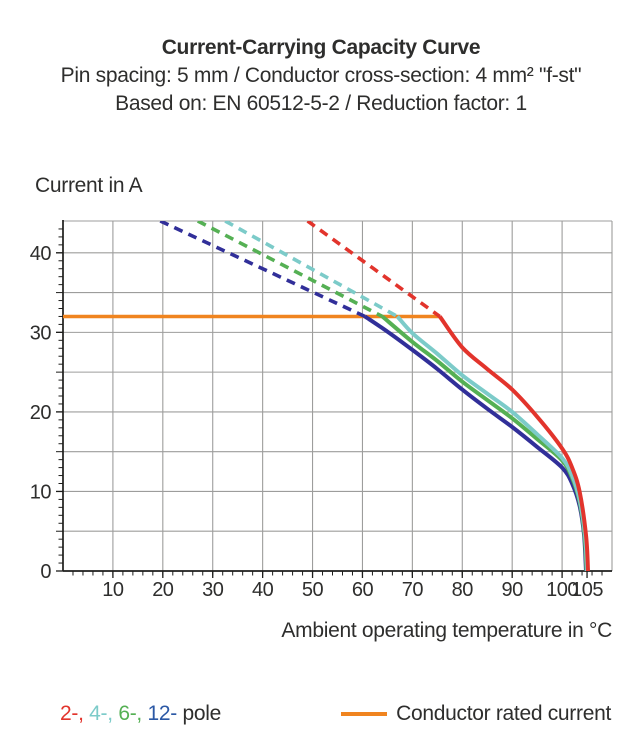 The width and height of the screenshot is (642, 753). I want to click on curve-dashed-12-pole, so click(262, 270).